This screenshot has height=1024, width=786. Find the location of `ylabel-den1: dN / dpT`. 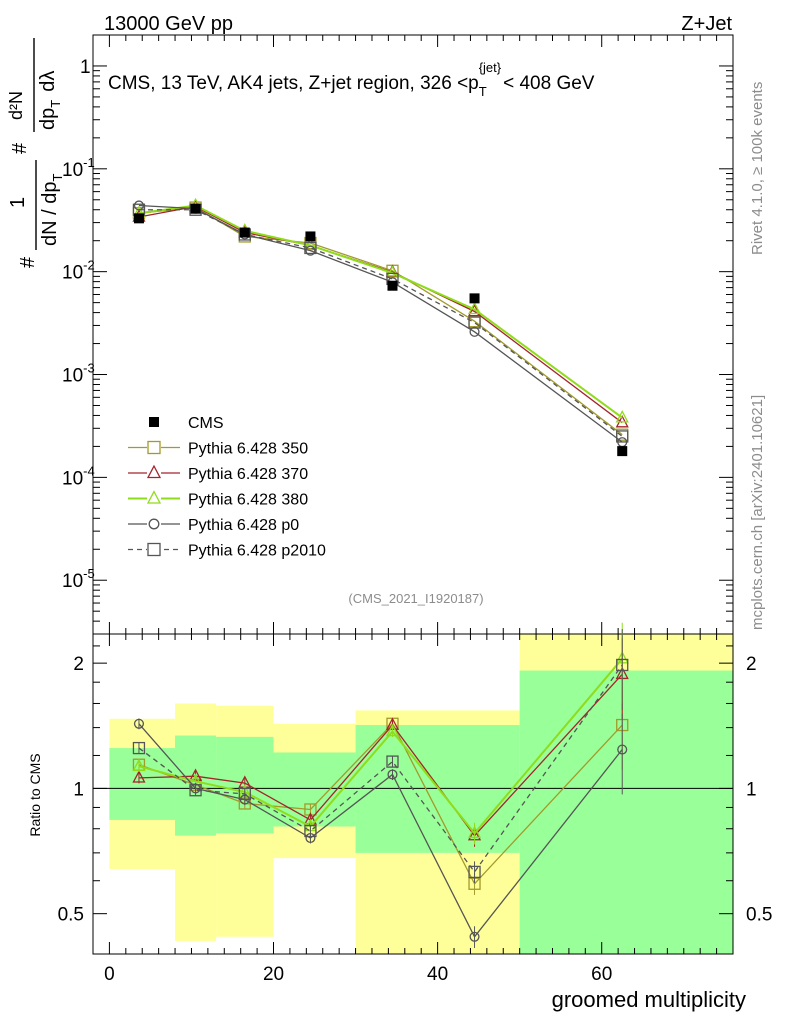

ylabel-den1: dN / dpT is located at coordinates (52, 210).